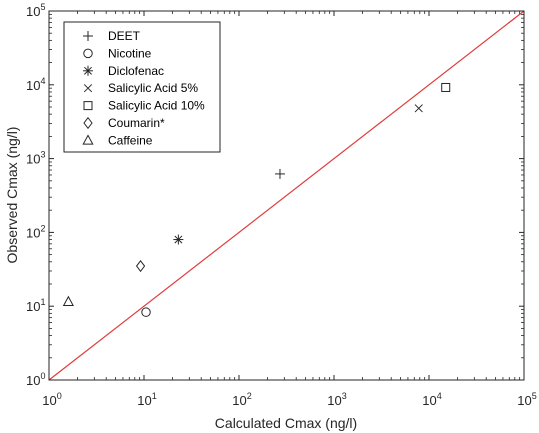  What do you see at coordinates (35, 84) in the screenshot?
I see `y-tick-label: 10⁴` at bounding box center [35, 84].